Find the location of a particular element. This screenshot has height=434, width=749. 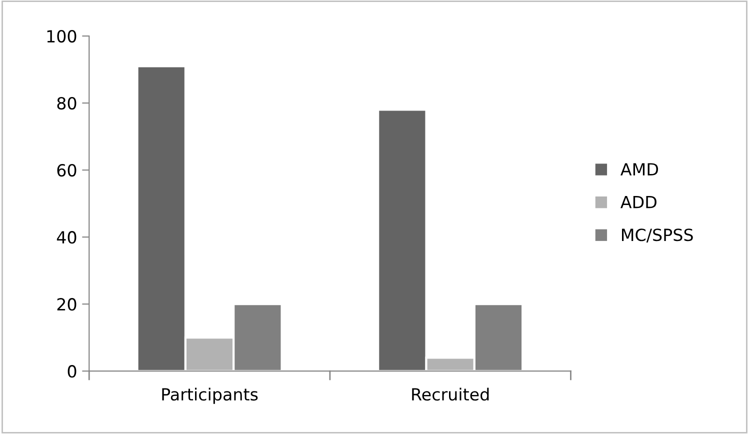

y-tick-label: 0 is located at coordinates (72, 371).